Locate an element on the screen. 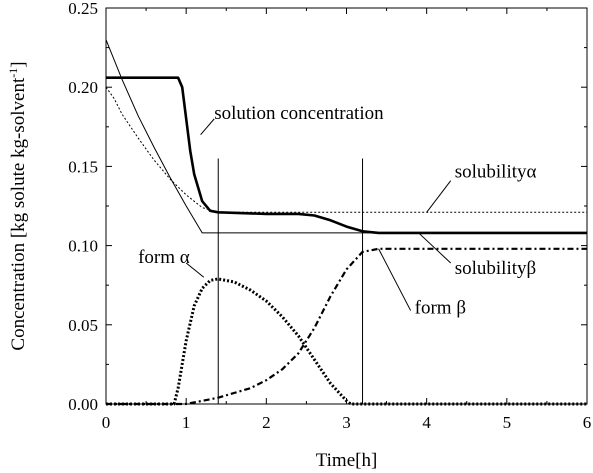 The image size is (593, 473). annotation-label-4: form β is located at coordinates (440, 308).